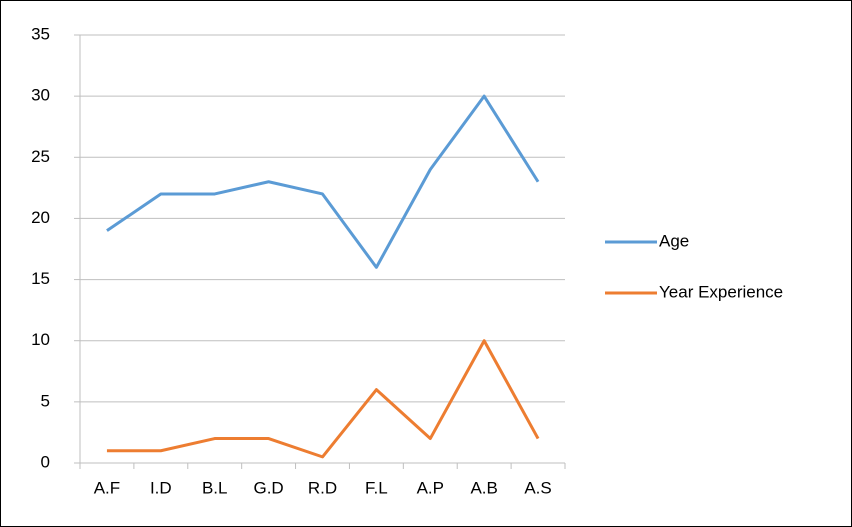 This screenshot has height=527, width=852. I want to click on y-tick-label: 35, so click(40, 33).